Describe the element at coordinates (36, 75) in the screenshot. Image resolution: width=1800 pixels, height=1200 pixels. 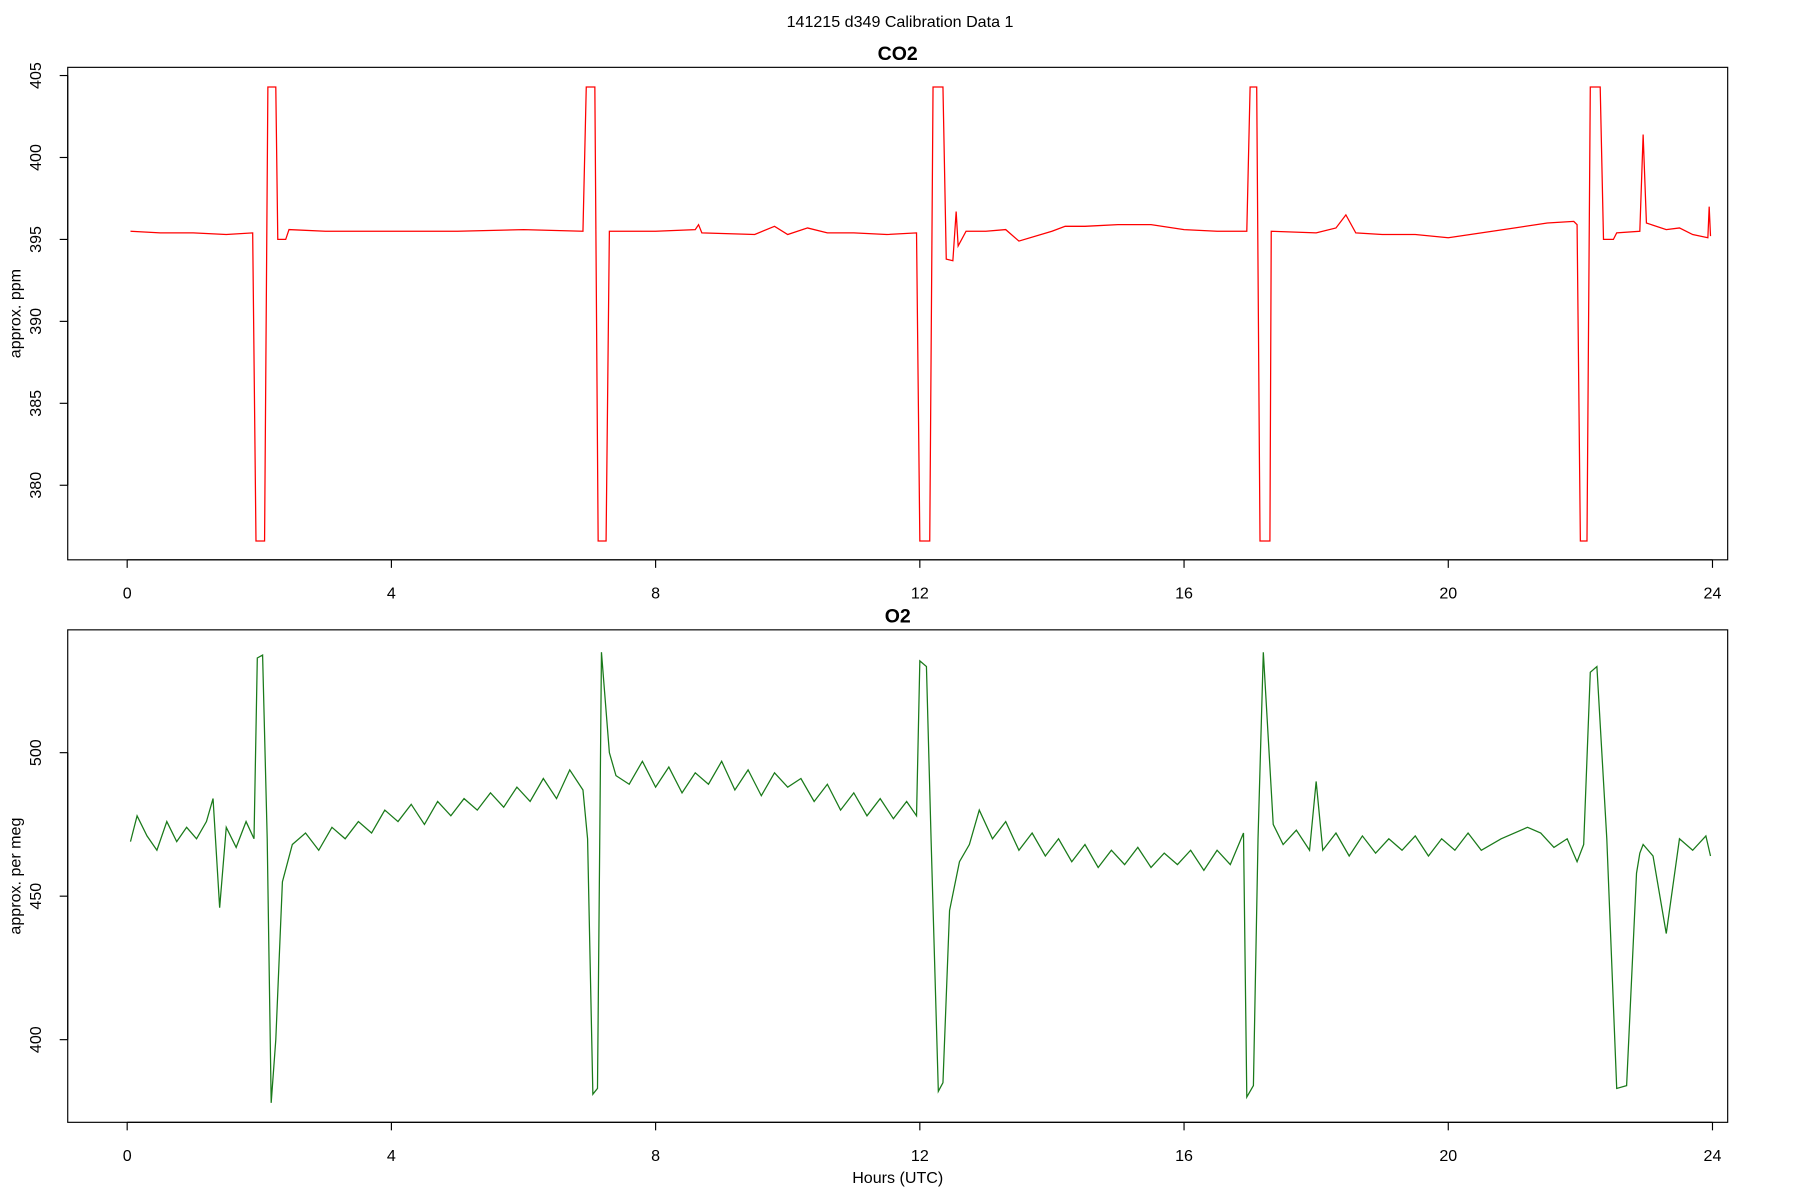
I see `y-tick-label: 405` at that location.